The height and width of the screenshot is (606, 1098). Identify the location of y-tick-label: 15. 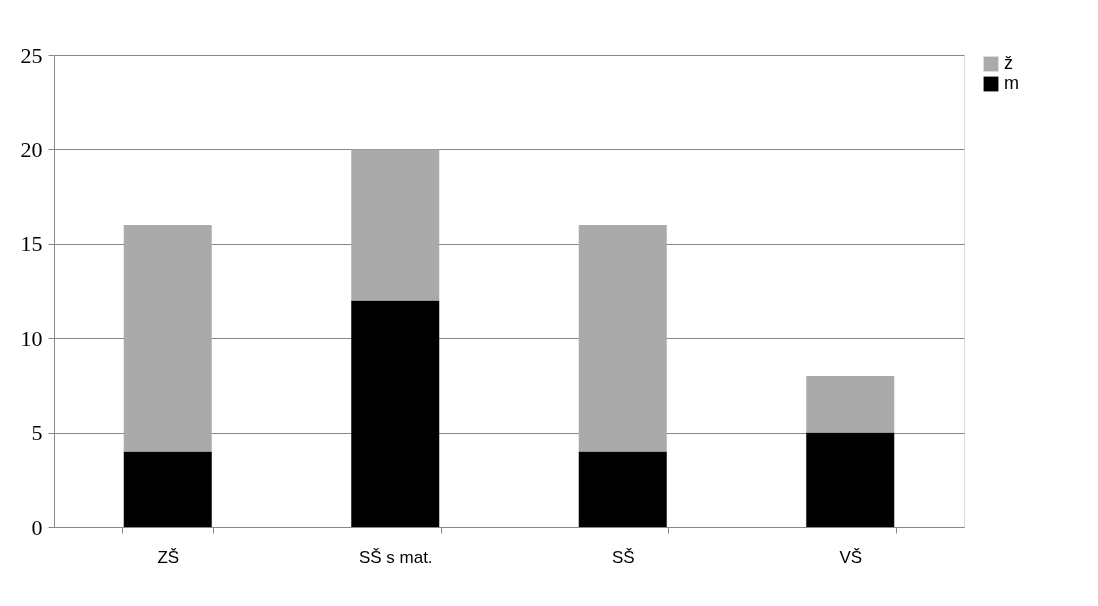
(31, 244).